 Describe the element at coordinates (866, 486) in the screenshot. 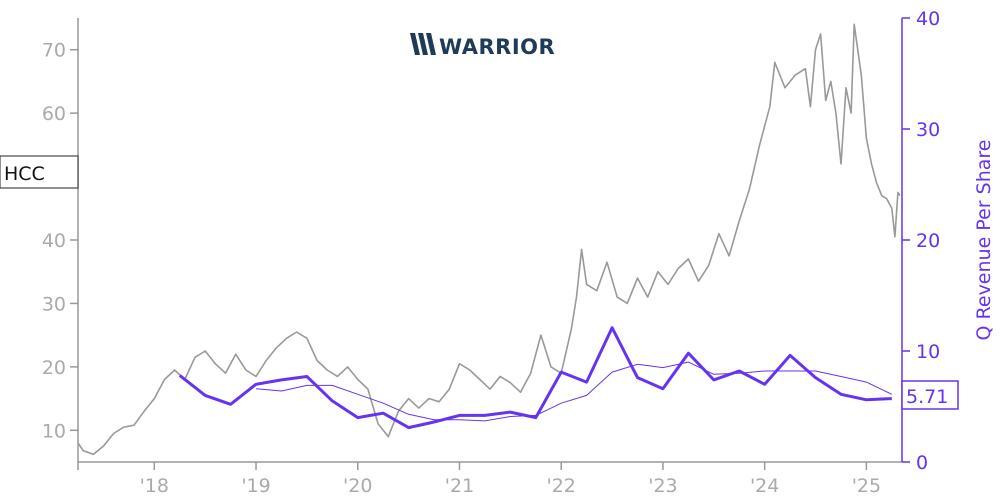

I see `bottom-tick-label: '25` at that location.